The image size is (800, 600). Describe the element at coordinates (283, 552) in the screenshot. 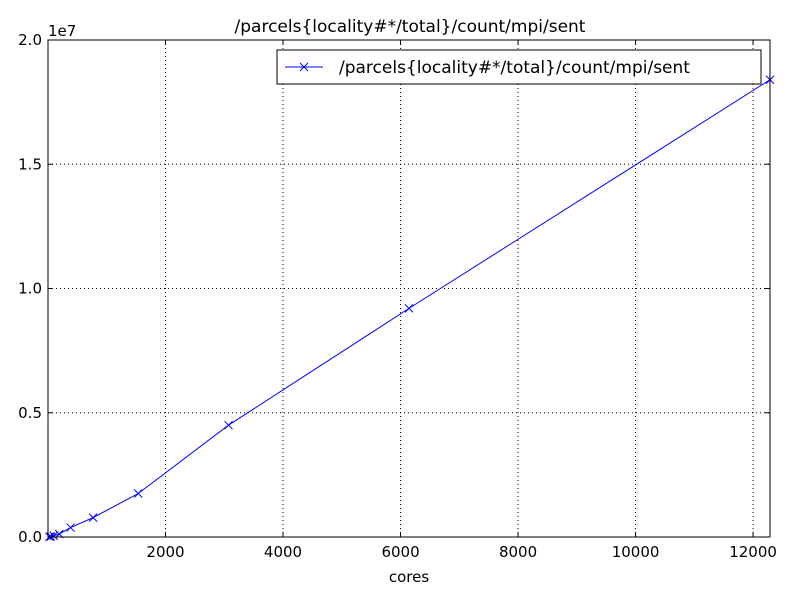

I see `x-tick-label: 4000` at that location.